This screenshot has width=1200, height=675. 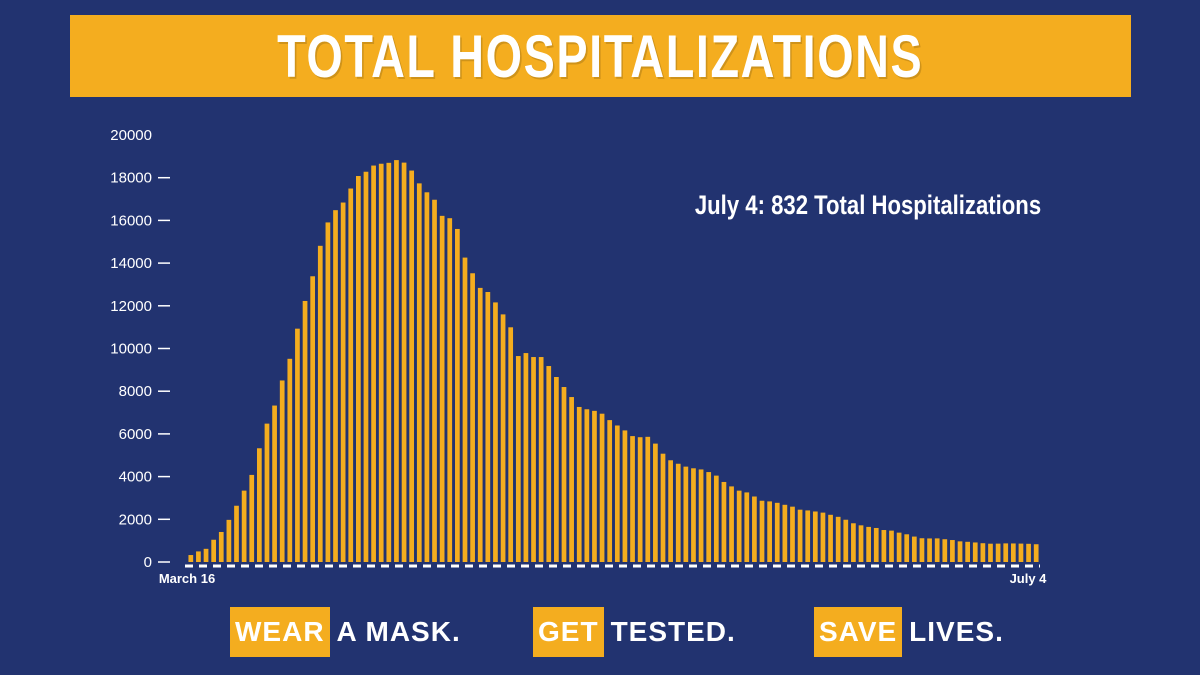 What do you see at coordinates (131, 263) in the screenshot?
I see `y-tick-label: 14000` at bounding box center [131, 263].